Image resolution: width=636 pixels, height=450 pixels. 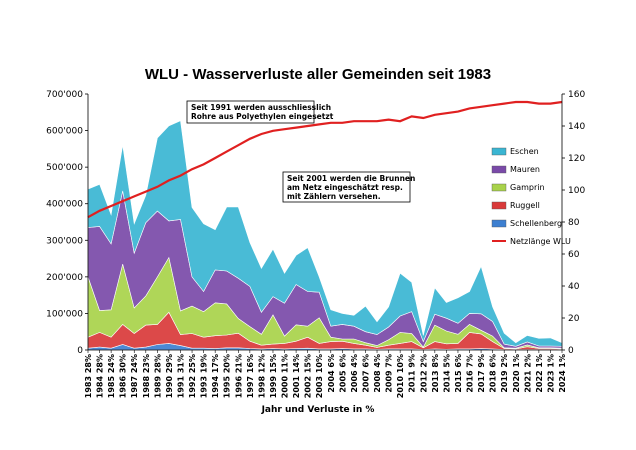 What do you see at coordinates (527, 187) in the screenshot?
I see `legend-label: Gamprin` at bounding box center [527, 187].